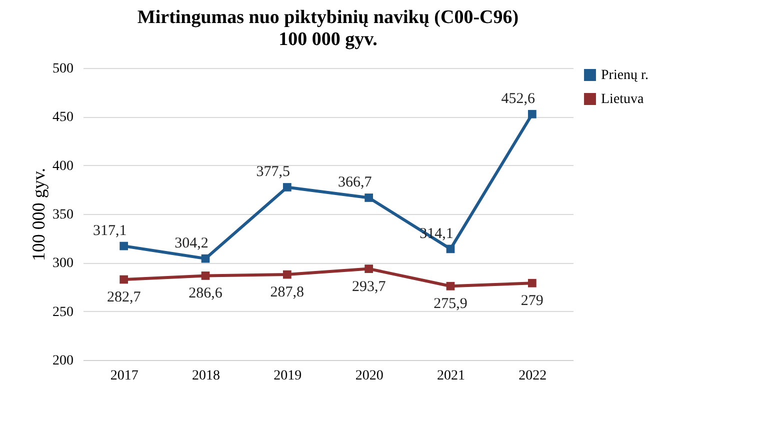 The height and width of the screenshot is (439, 763). I want to click on legend-label: Lietuva, so click(623, 99).